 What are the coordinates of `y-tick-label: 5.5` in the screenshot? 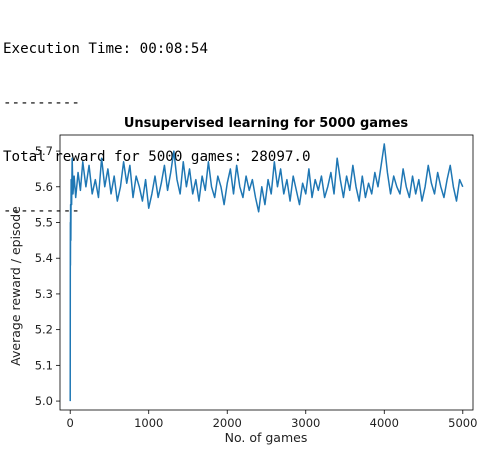 It's located at (44, 223).